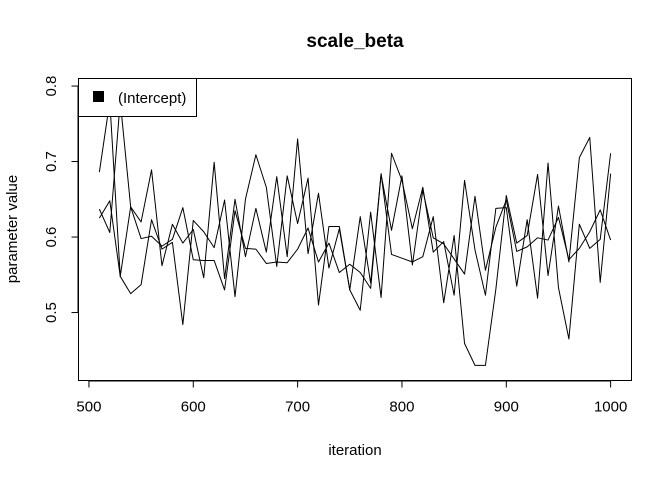  Describe the element at coordinates (12, 229) in the screenshot. I see `y-axis-label: parameter value` at that location.